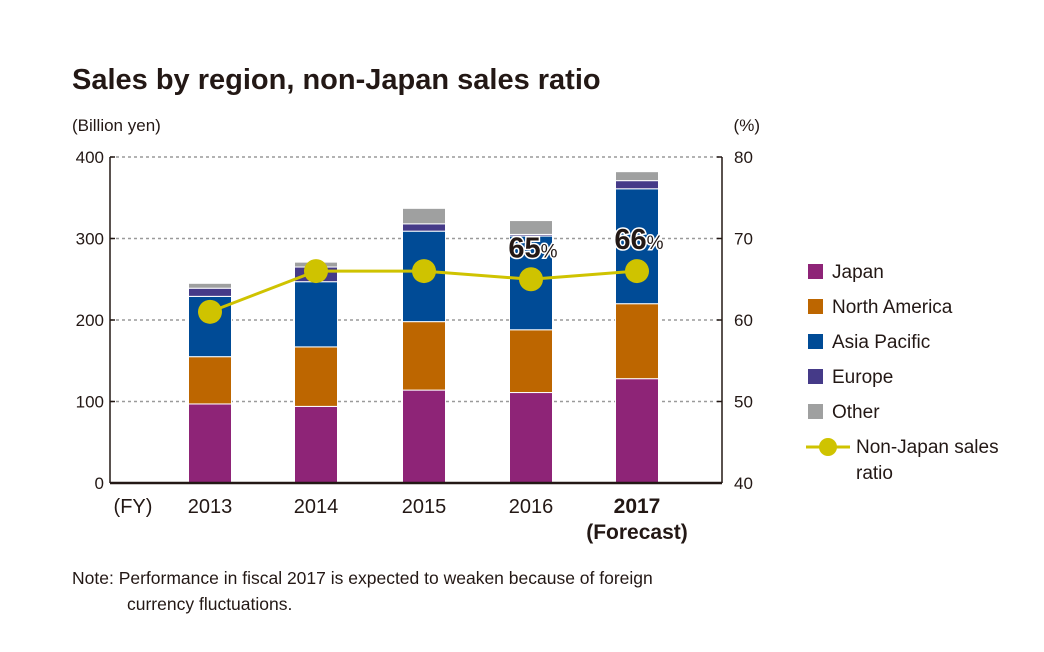 The height and width of the screenshot is (652, 1044). I want to click on bar-asia-pacific-2017, so click(637, 246).